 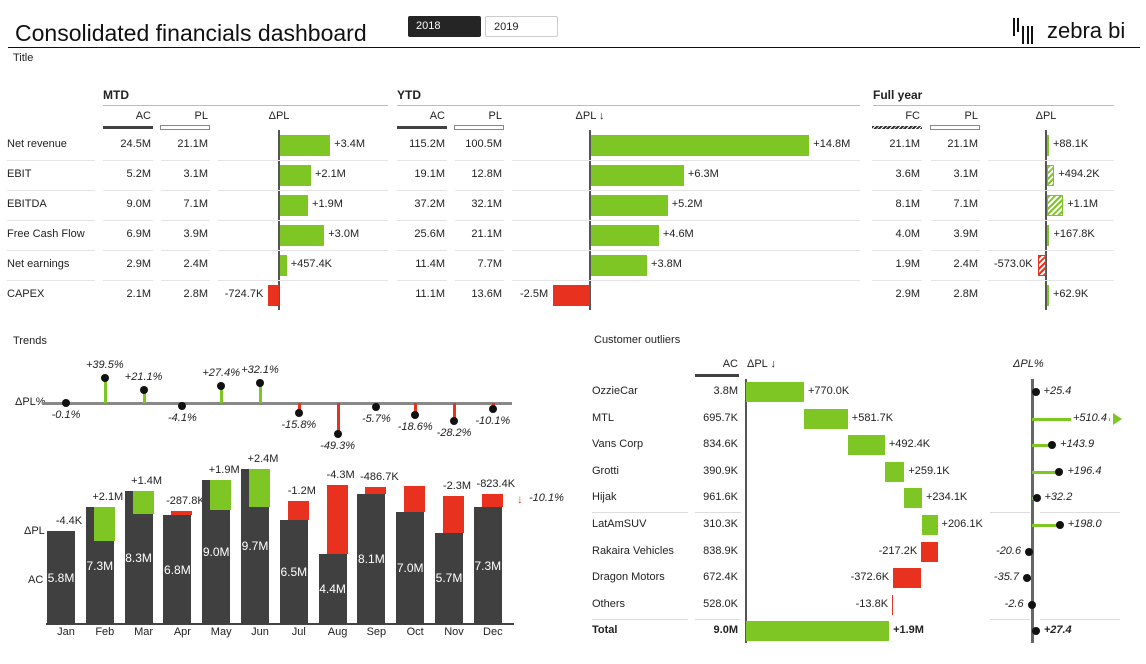 What do you see at coordinates (486, 174) in the screenshot?
I see `pl-value: 12.8M` at bounding box center [486, 174].